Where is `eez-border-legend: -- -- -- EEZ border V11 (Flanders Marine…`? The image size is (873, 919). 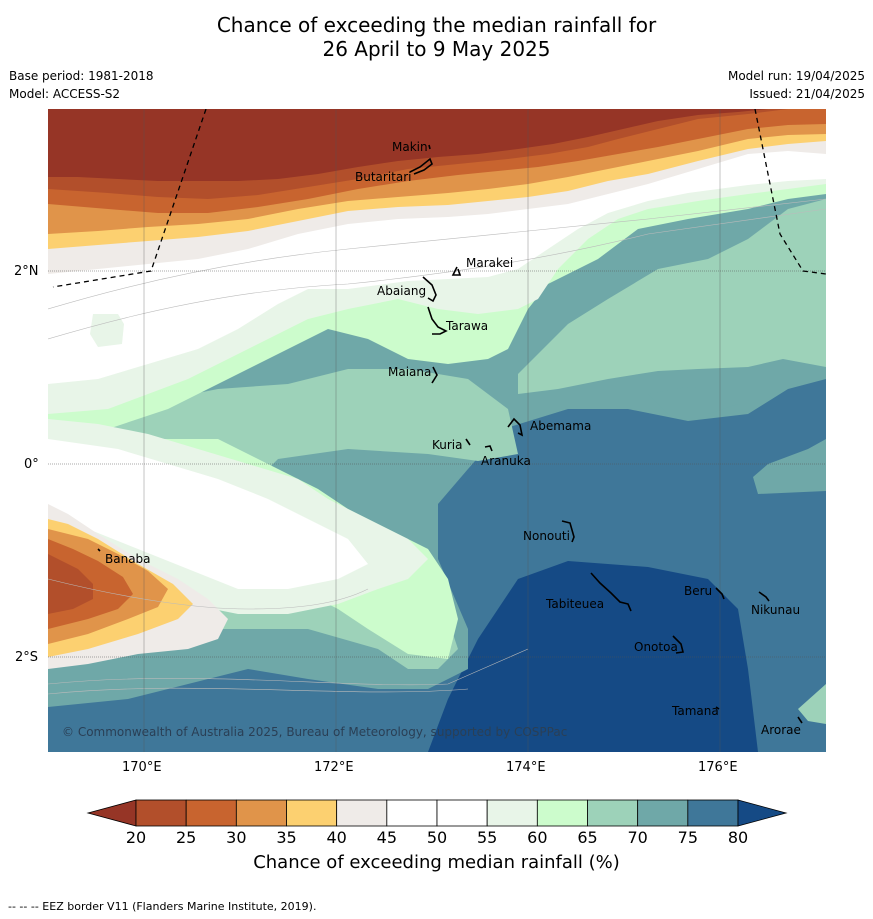 eez-border-legend: -- -- -- EEZ border V11 (Flanders Marine… is located at coordinates (162, 906).